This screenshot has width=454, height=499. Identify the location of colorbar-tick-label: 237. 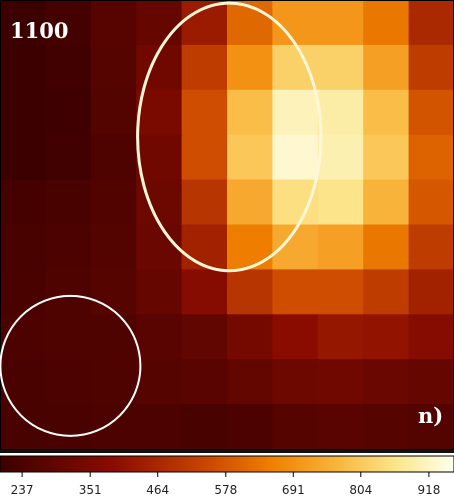
(22, 490).